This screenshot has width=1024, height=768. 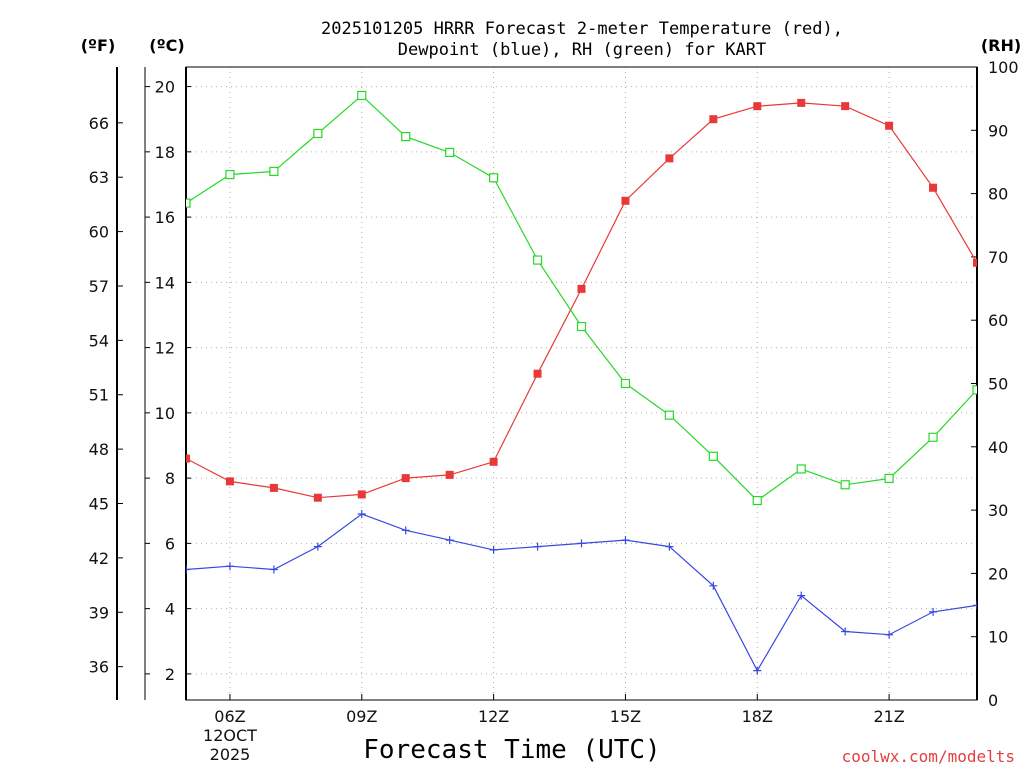 What do you see at coordinates (229, 716) in the screenshot?
I see `x-tick-label: 06Z` at bounding box center [229, 716].